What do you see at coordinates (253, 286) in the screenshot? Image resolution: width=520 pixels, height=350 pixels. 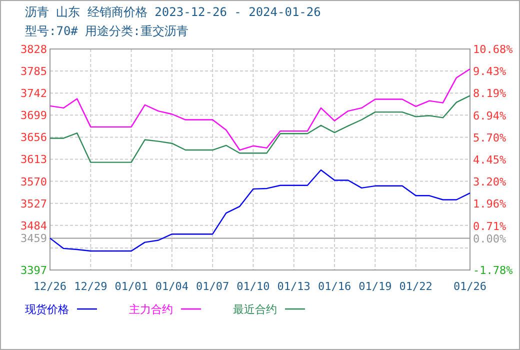 I see `x-tick-label: 01/10` at bounding box center [253, 286].